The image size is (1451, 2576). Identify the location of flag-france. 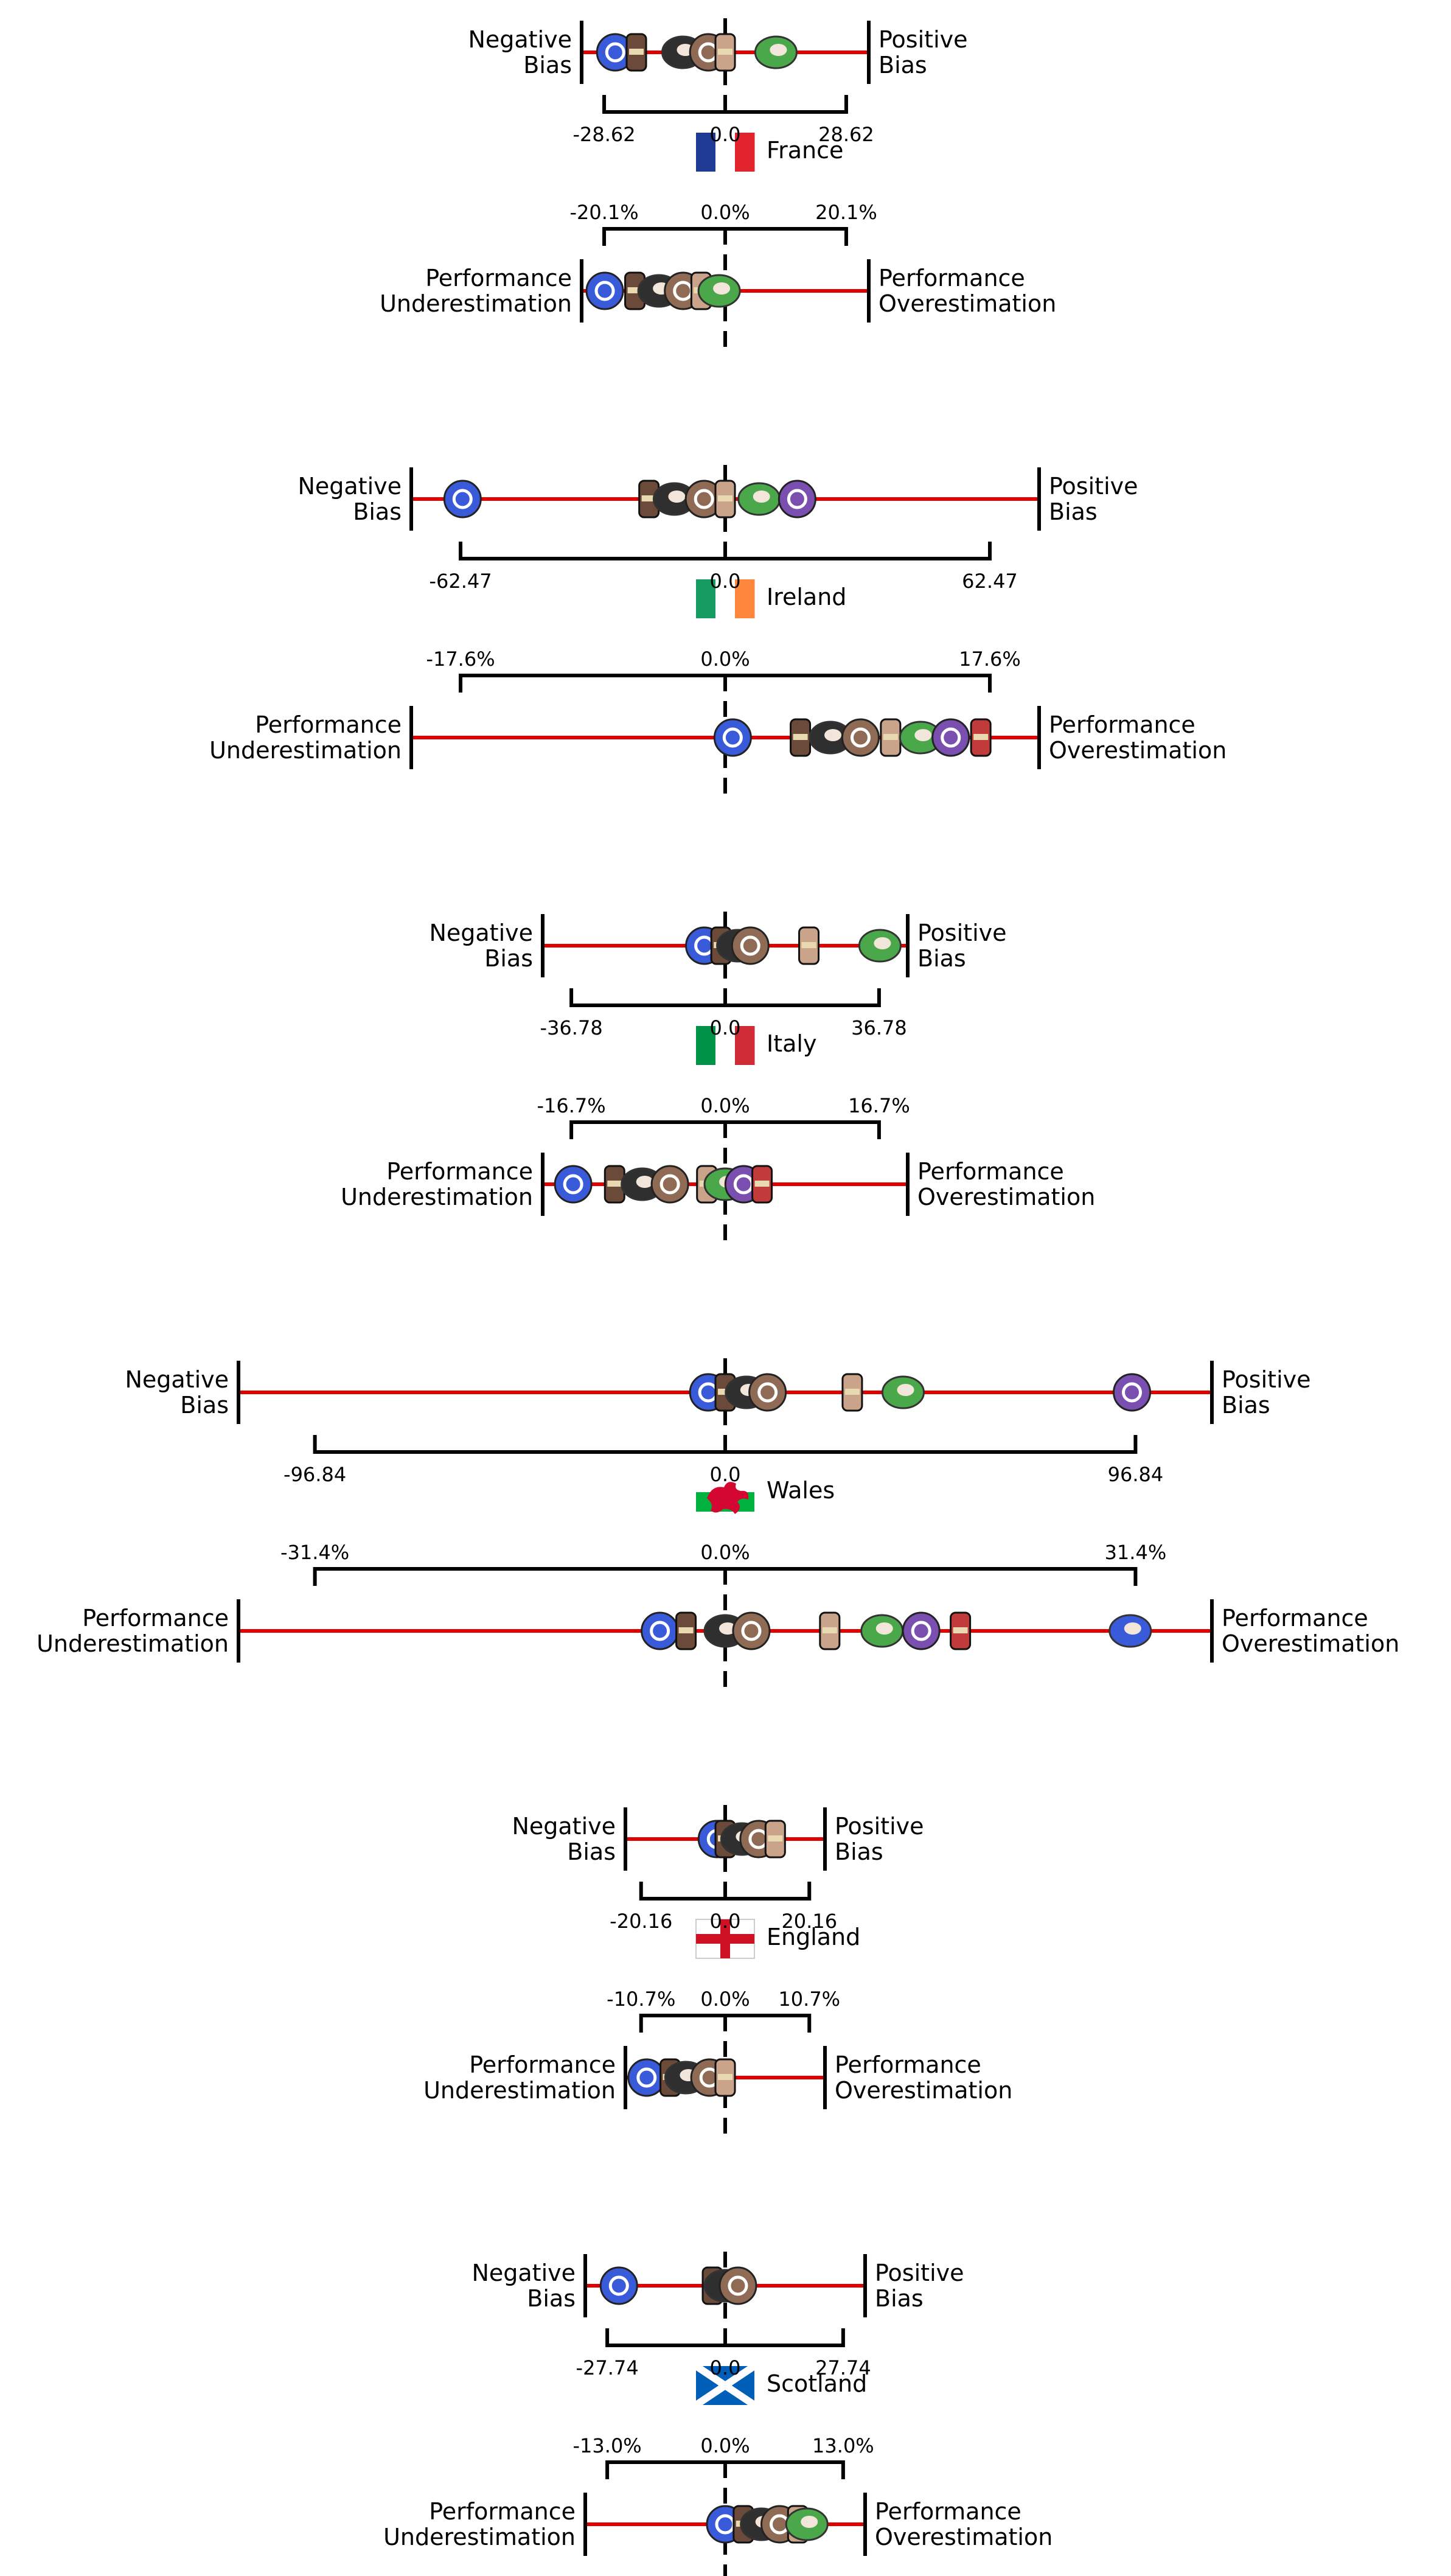
(725, 152).